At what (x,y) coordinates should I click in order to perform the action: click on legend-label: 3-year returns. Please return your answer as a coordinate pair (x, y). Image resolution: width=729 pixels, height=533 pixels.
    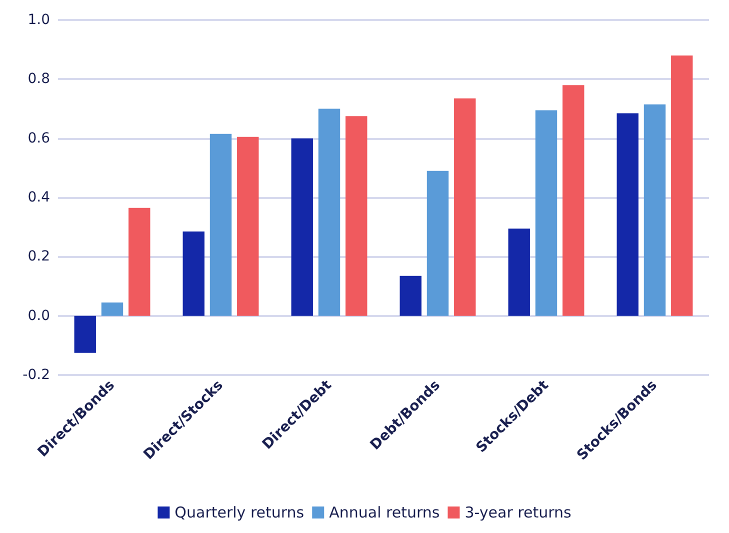
    Looking at the image, I should click on (518, 513).